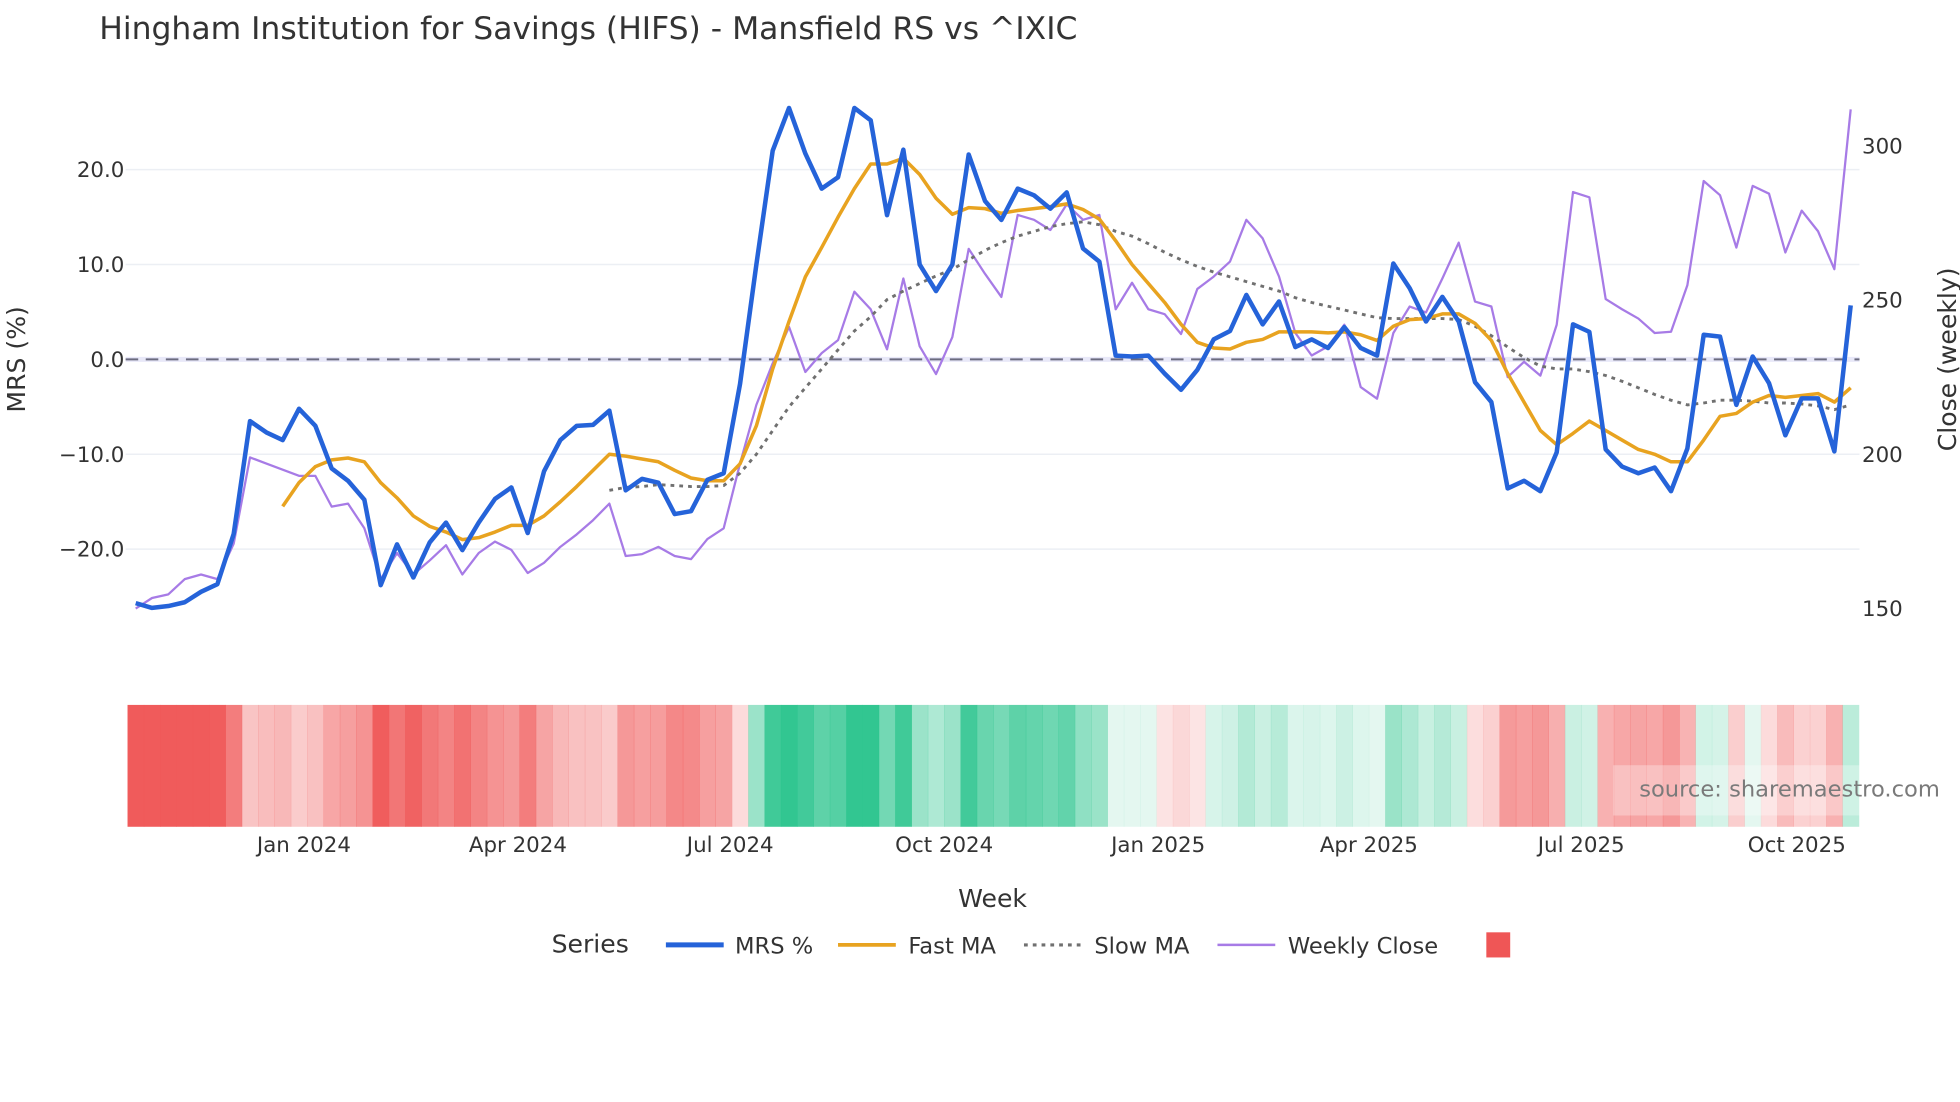 This screenshot has width=1960, height=1102. What do you see at coordinates (16, 359) in the screenshot?
I see `y-axis-title: MRS (%)` at bounding box center [16, 359].